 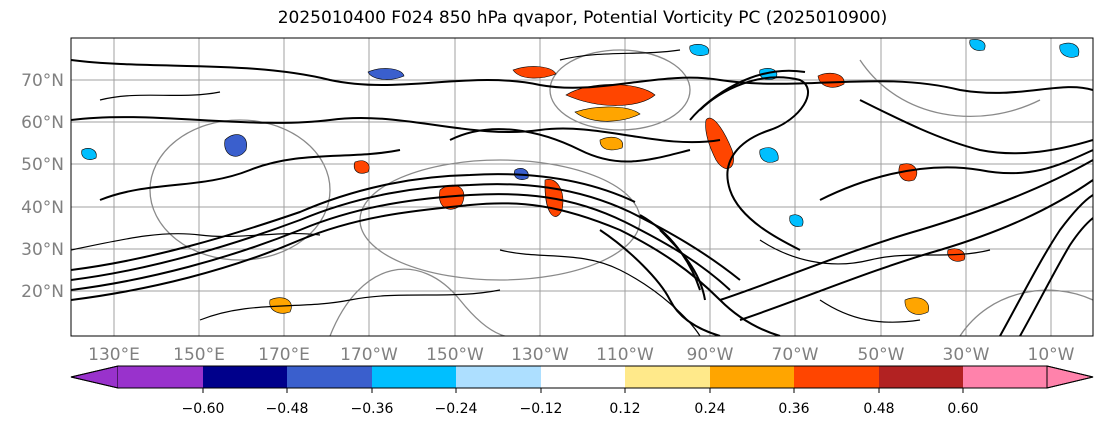 What do you see at coordinates (881, 355) in the screenshot?
I see `lon-label: 50°W` at bounding box center [881, 355].